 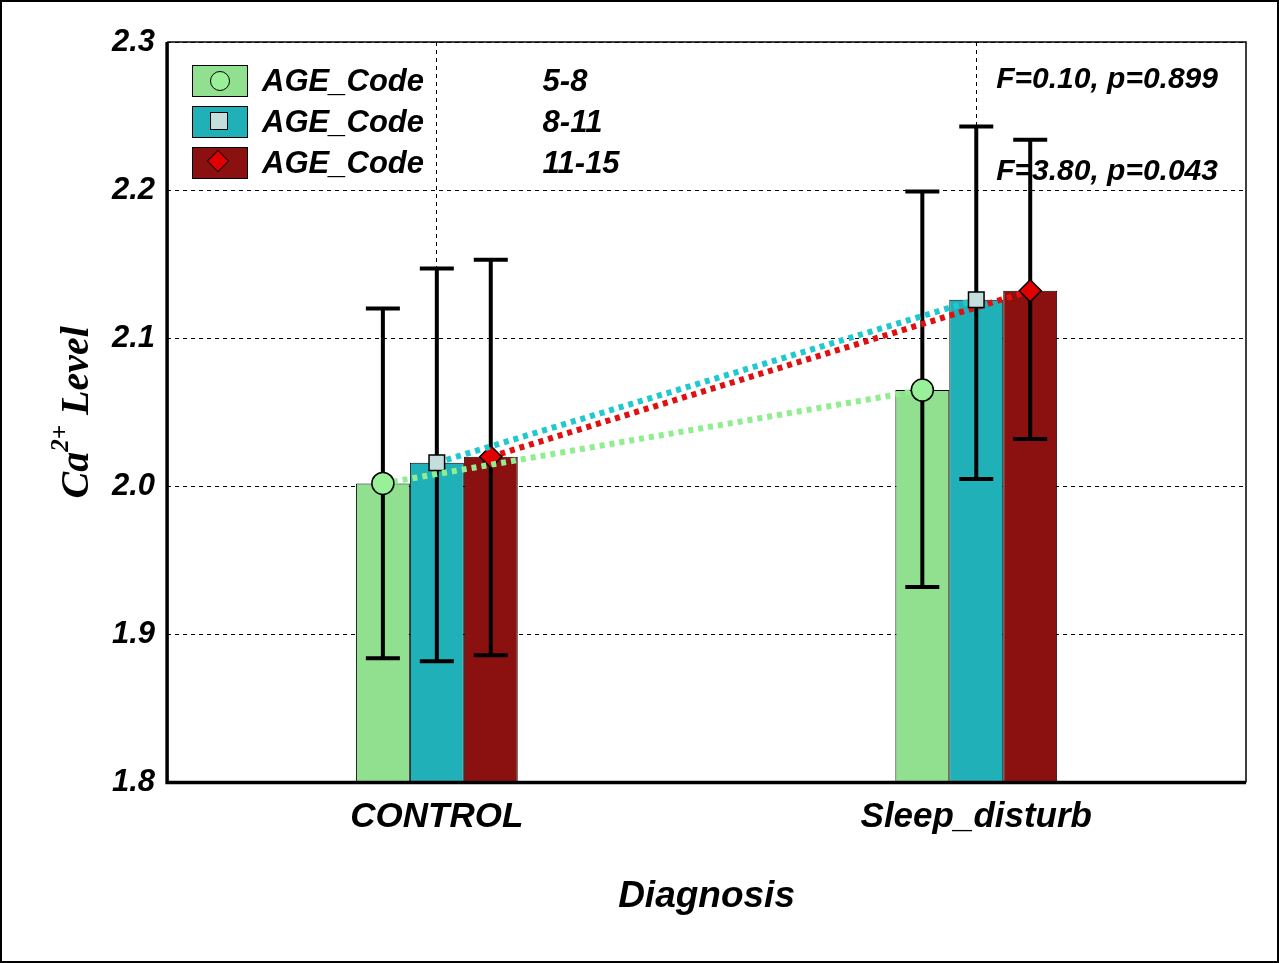 I want to click on y-tick-label: 1.8, so click(x=133, y=781).